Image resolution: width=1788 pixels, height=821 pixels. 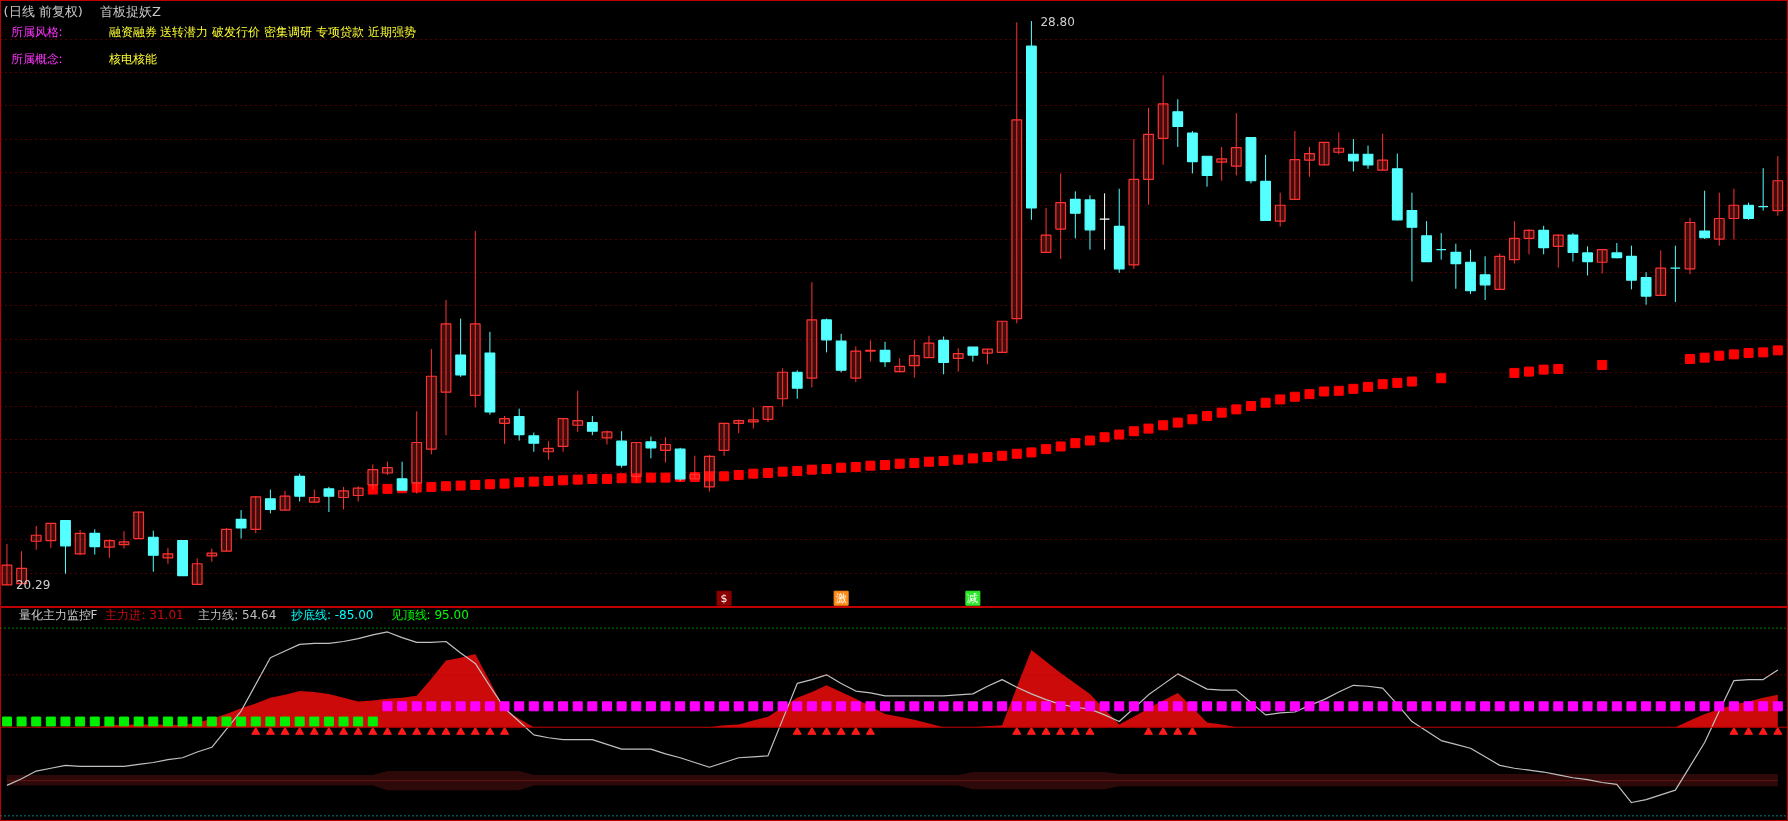 What do you see at coordinates (36, 31) in the screenshot?
I see `annotation: 所属风格:` at bounding box center [36, 31].